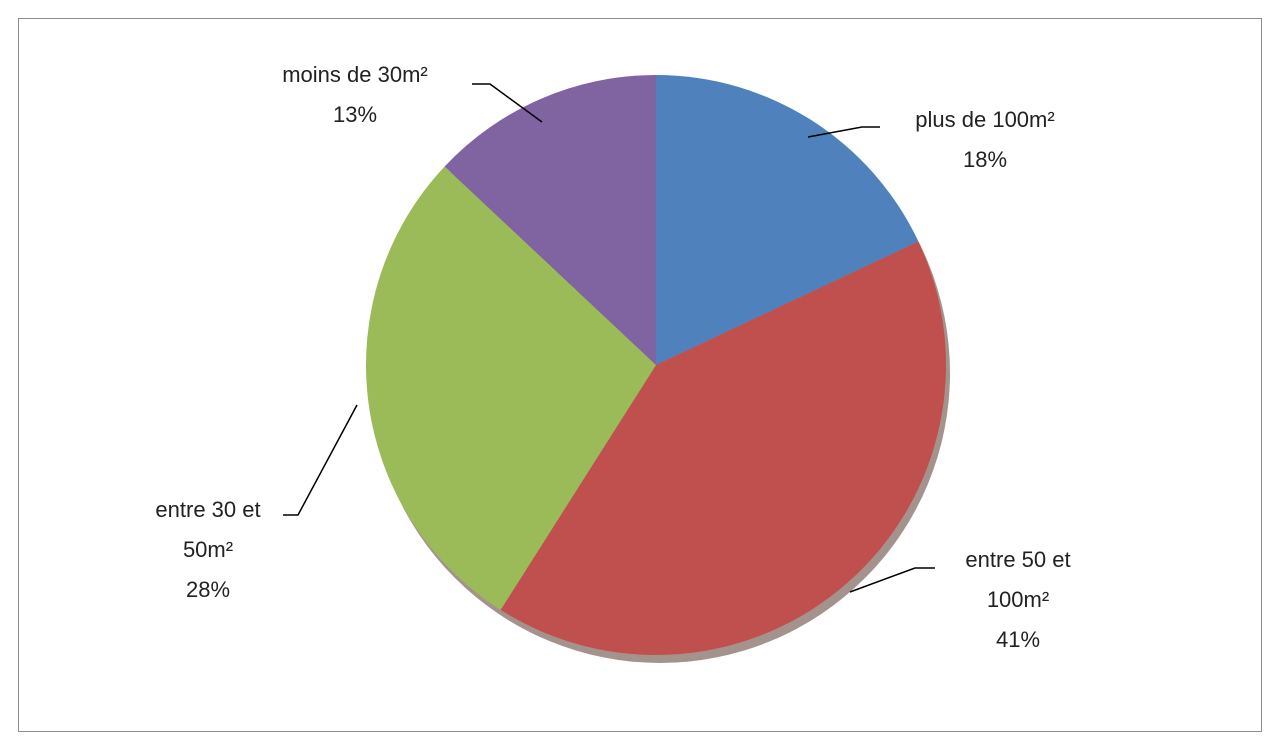 The width and height of the screenshot is (1281, 751). I want to click on data-label-category: moins de 30m², so click(355, 74).